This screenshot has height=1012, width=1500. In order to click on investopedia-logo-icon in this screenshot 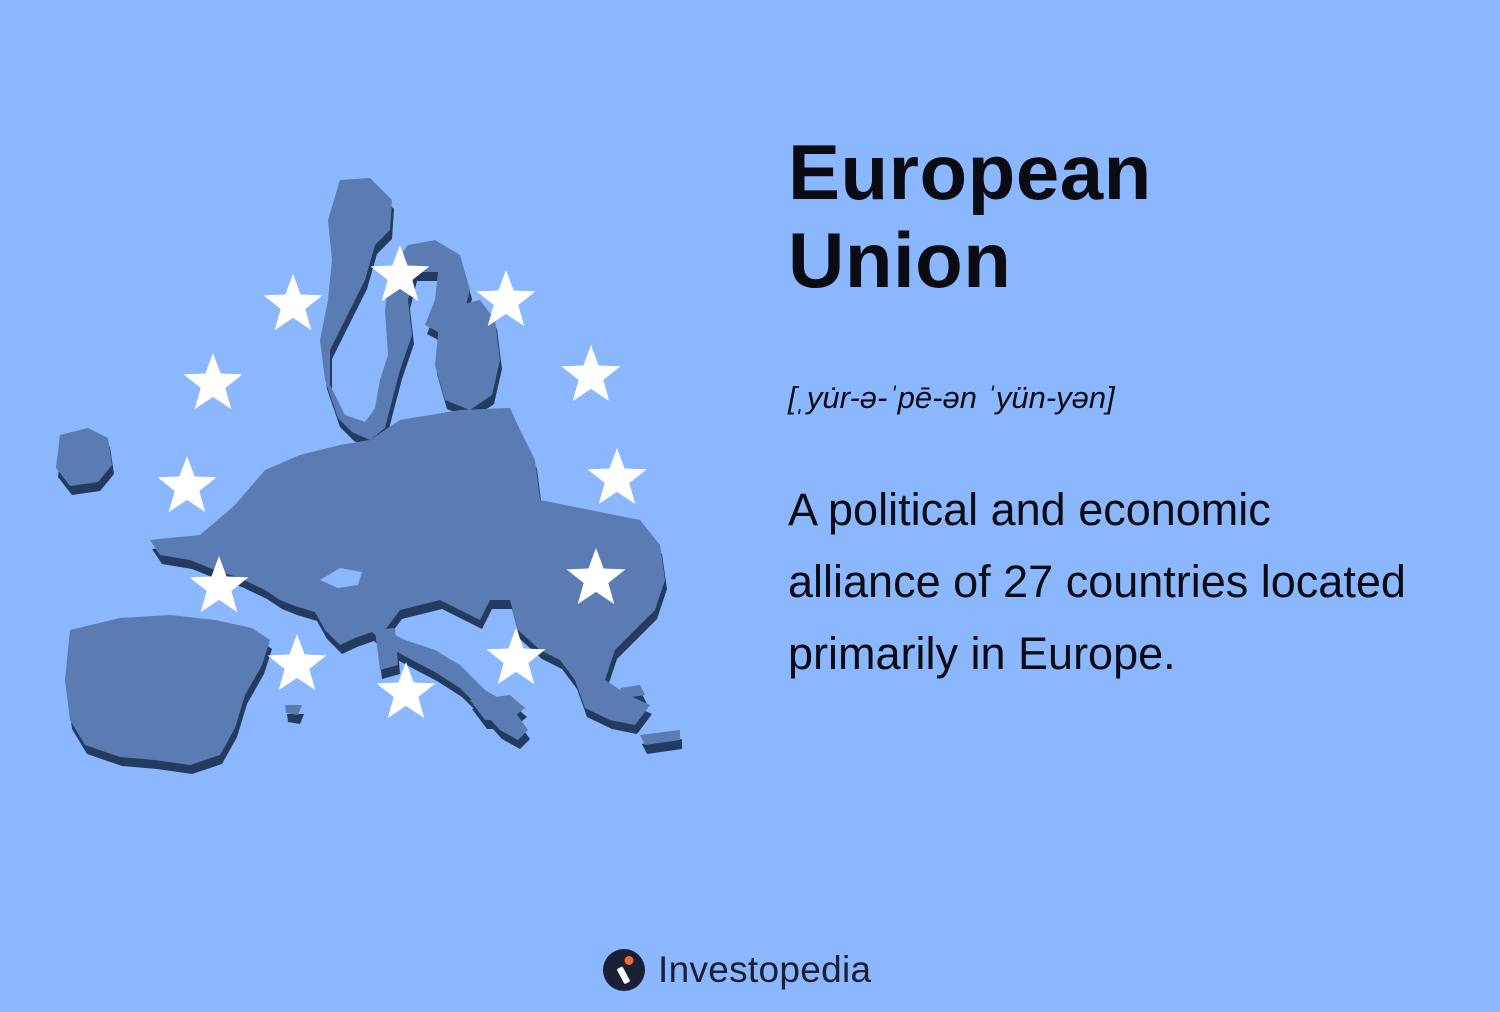, I will do `click(624, 970)`.